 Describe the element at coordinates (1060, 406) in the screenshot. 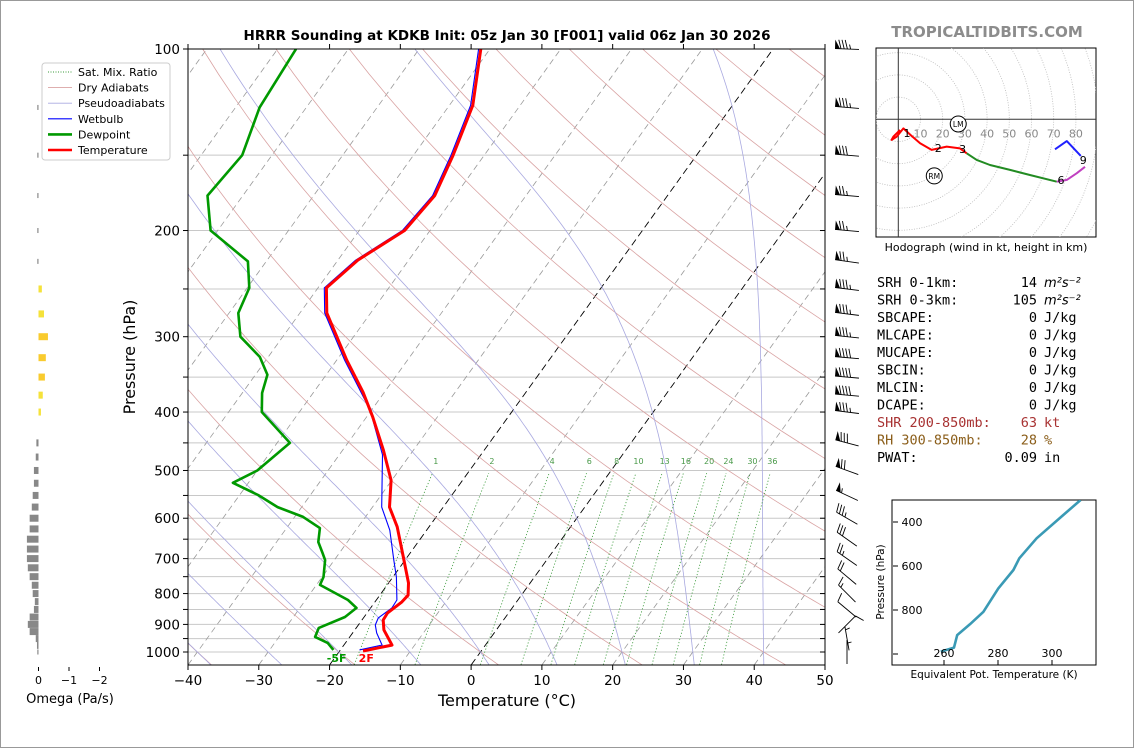

I see `stat-unit-7: J/kg` at that location.